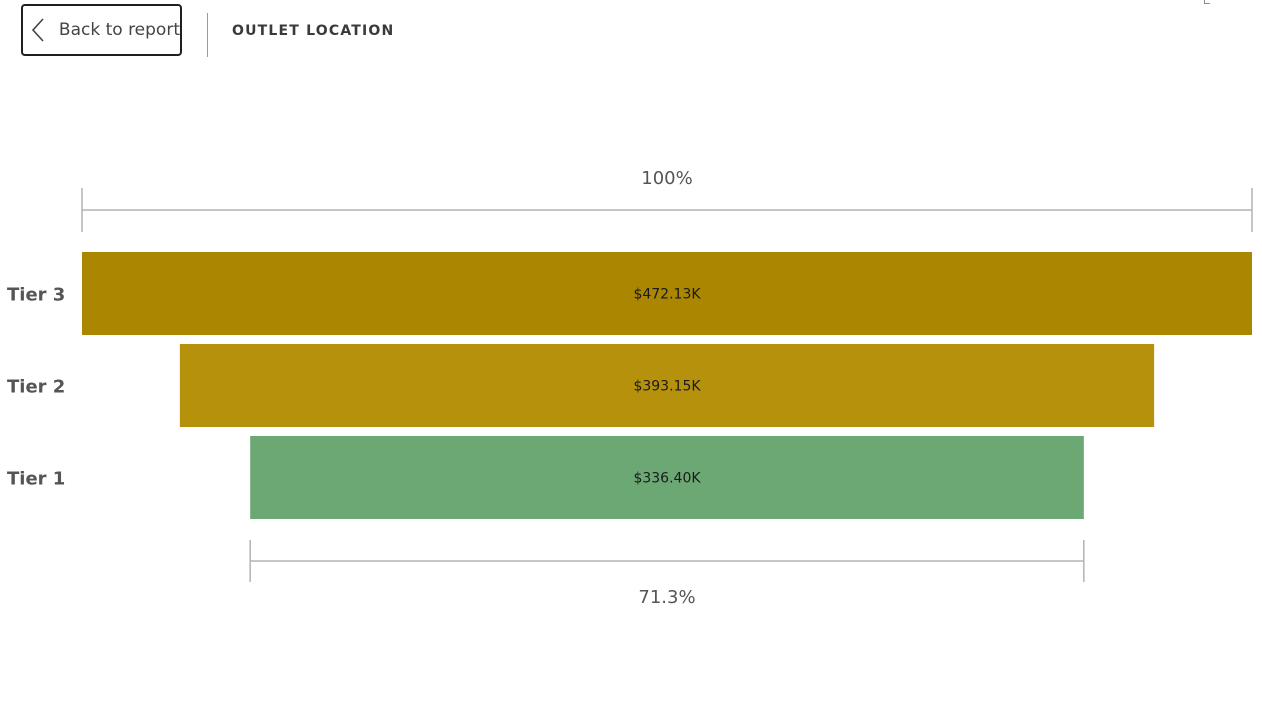 The width and height of the screenshot is (1262, 702). I want to click on funnel-value-label: $393.15K, so click(667, 387).